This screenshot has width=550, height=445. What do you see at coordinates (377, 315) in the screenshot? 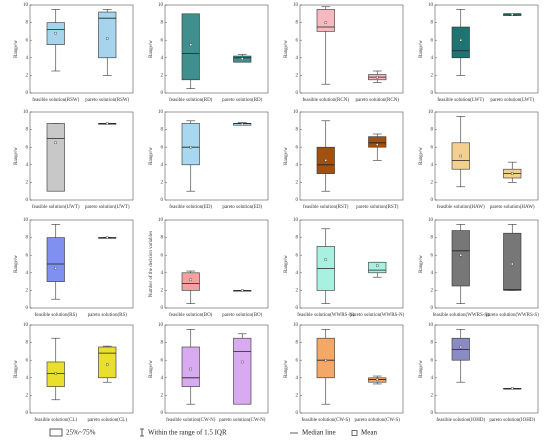
I see `x-tick-label: pareto solution(WWRS-N)` at bounding box center [377, 315].